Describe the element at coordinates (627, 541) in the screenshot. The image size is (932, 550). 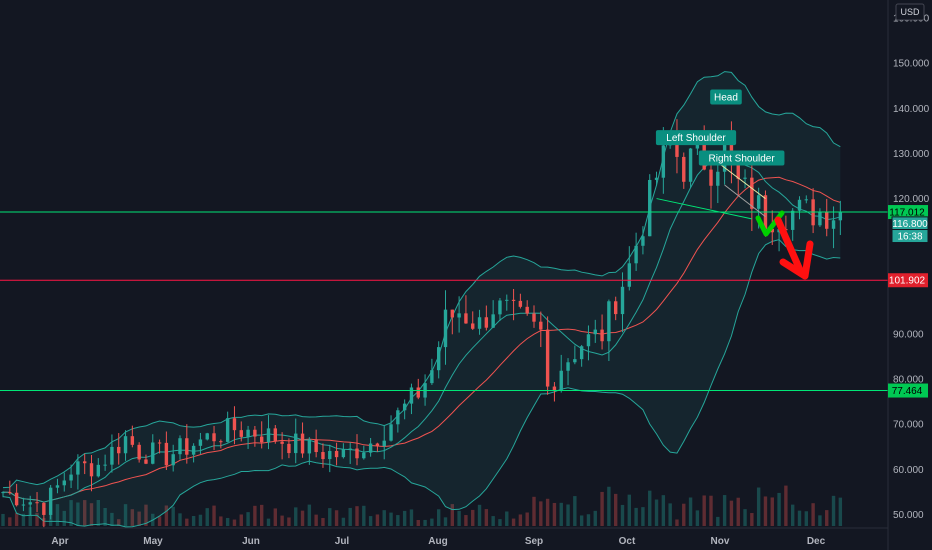
I see `x-tick-label: Oct` at that location.